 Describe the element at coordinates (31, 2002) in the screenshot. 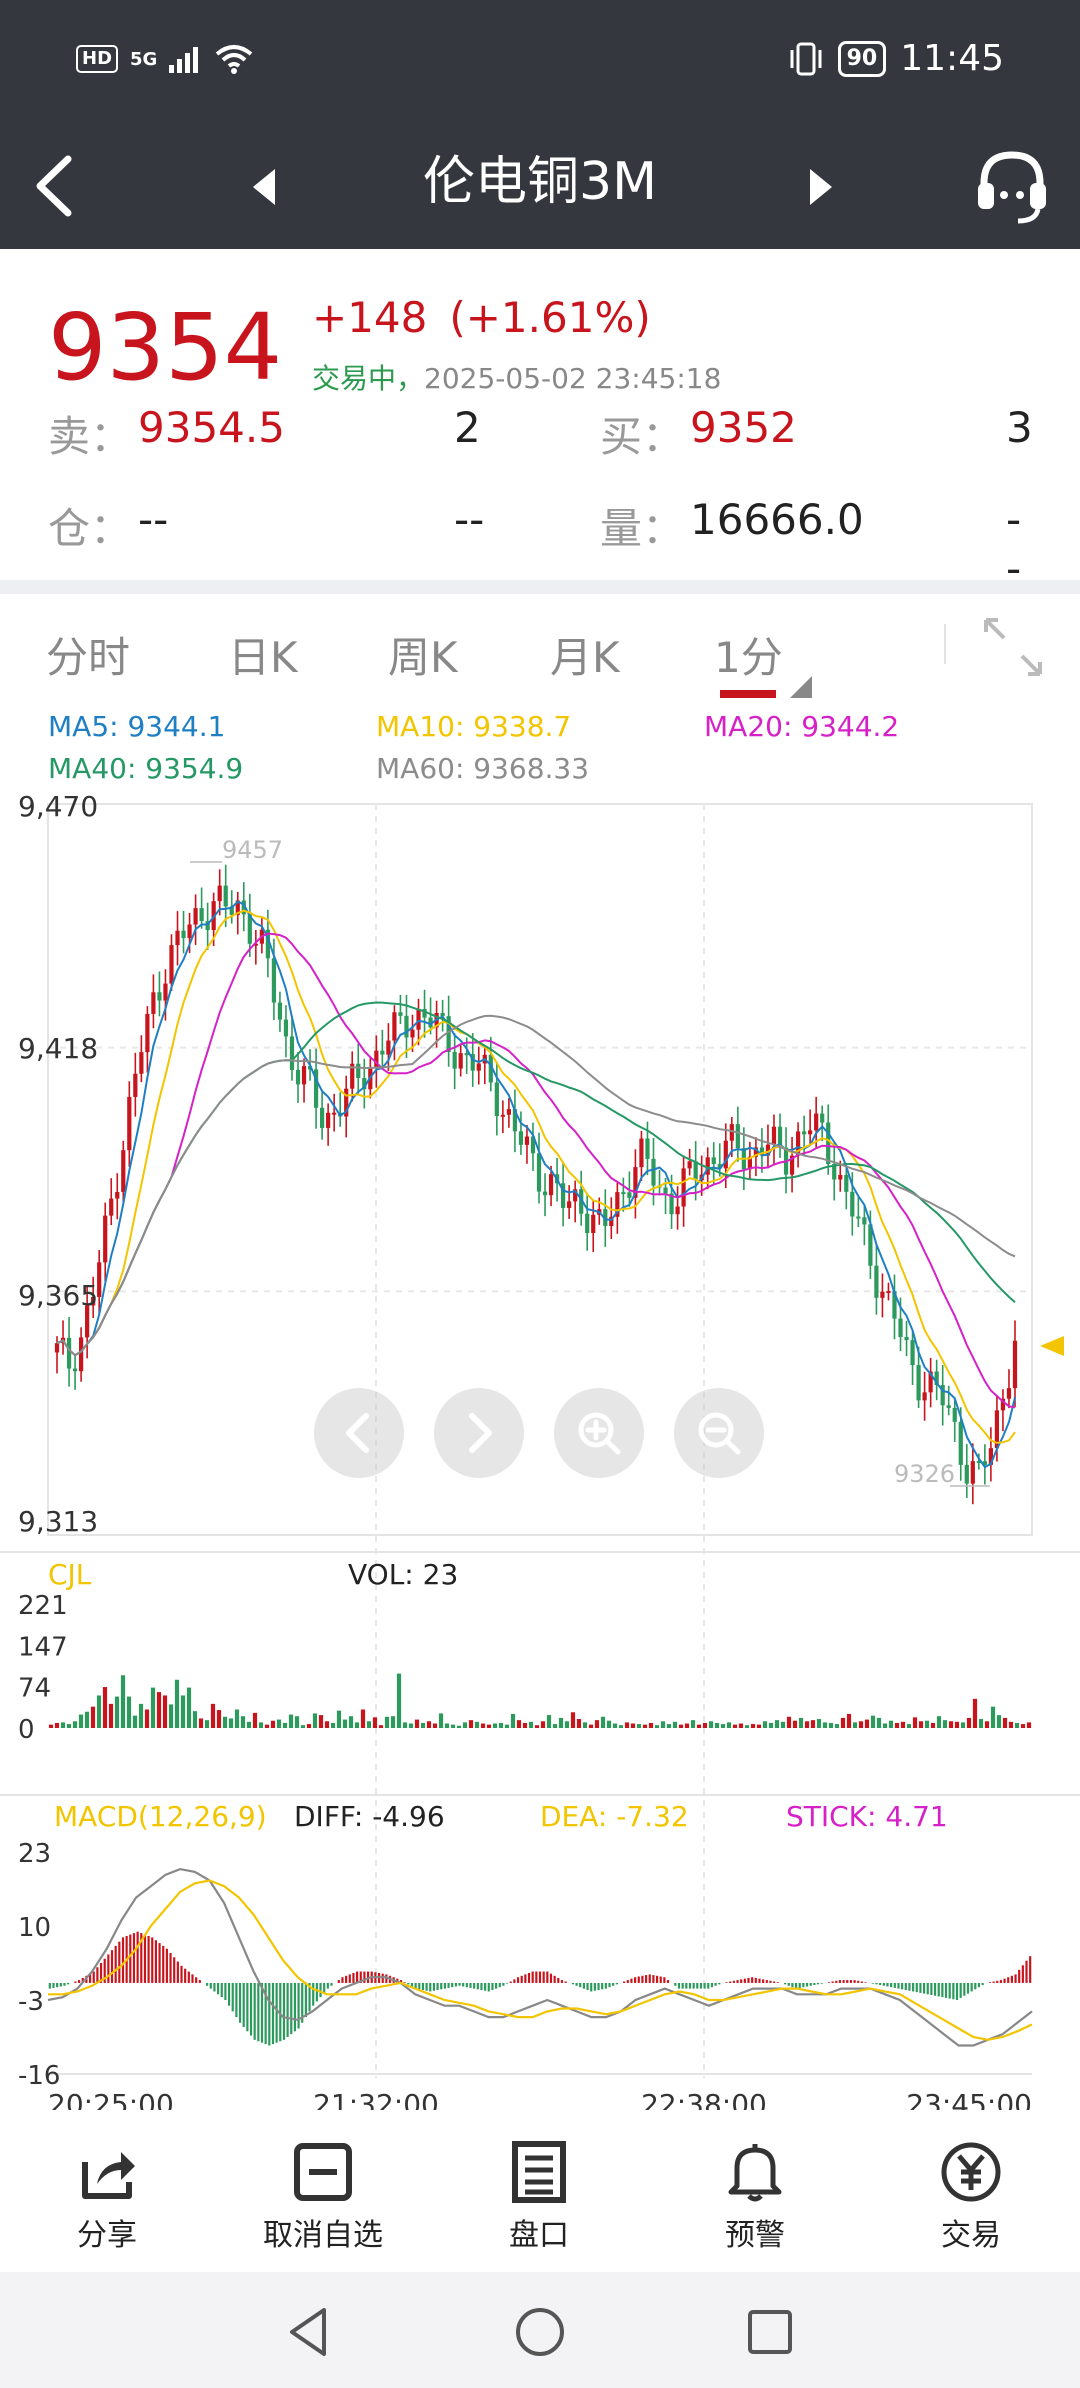

I see `macd-tick-label: -3` at that location.